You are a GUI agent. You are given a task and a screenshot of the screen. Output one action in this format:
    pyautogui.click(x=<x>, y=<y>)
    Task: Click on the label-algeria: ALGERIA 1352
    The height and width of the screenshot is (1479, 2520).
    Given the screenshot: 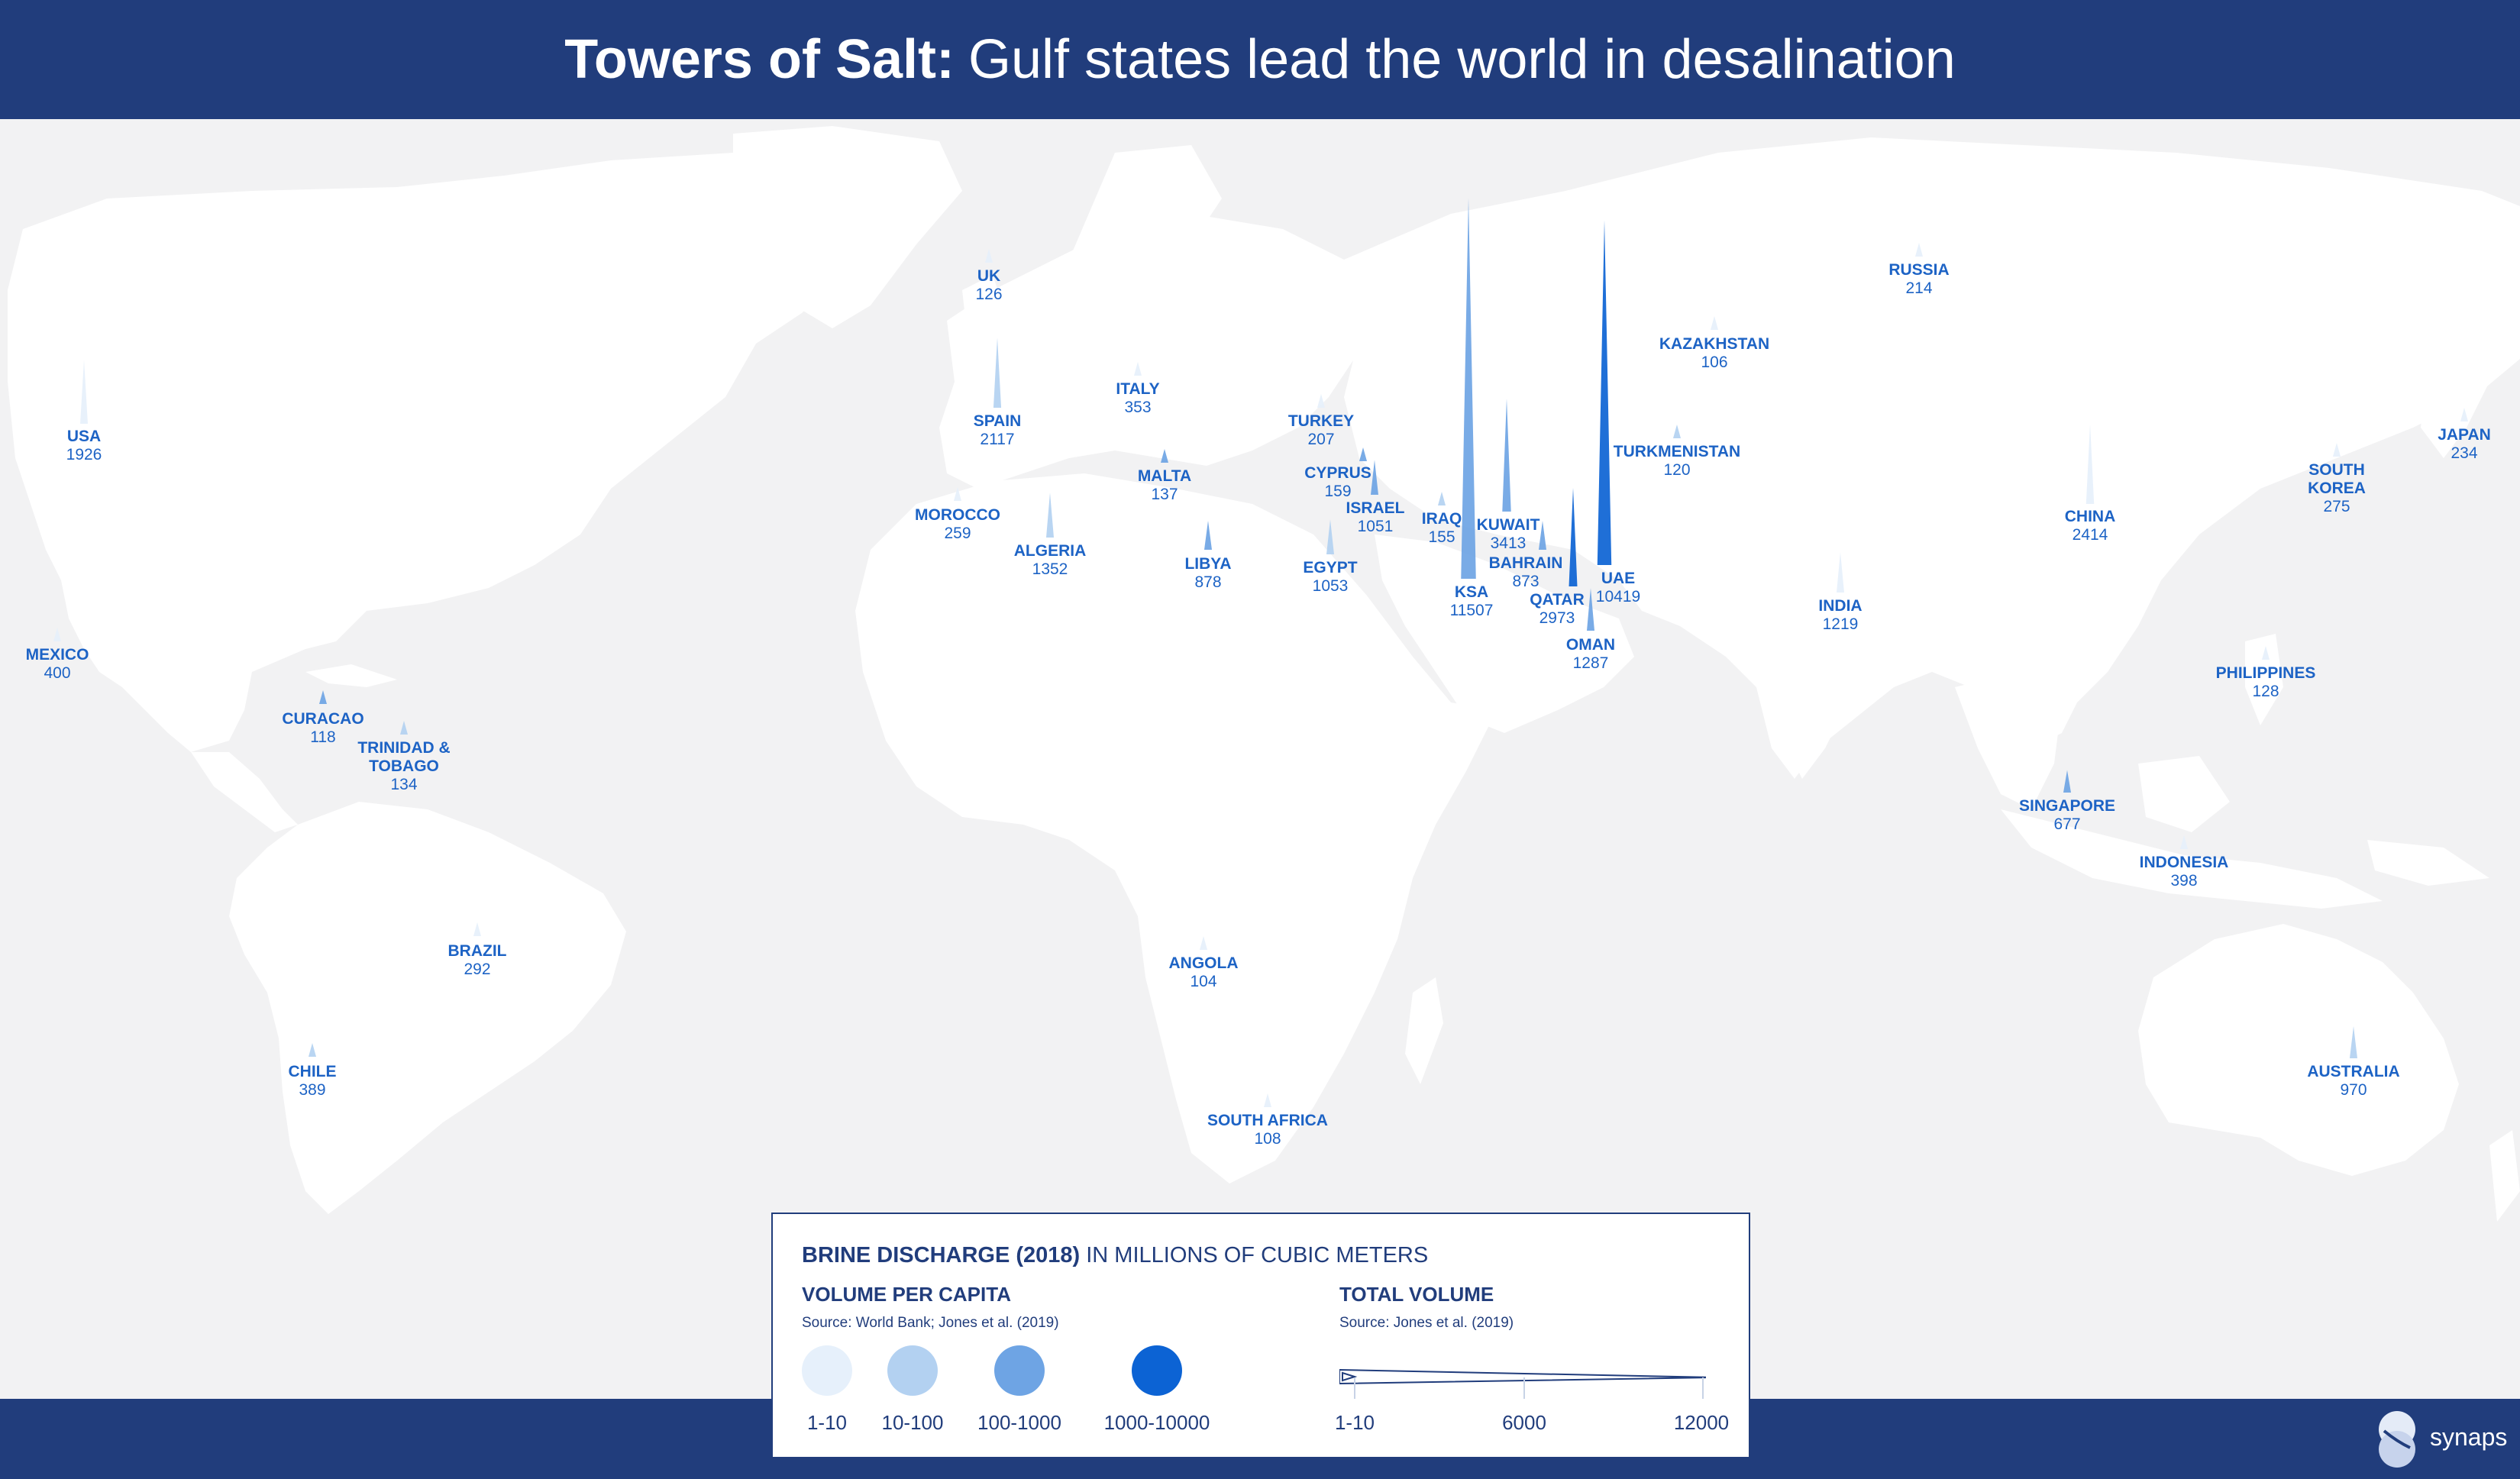 What is the action you would take?
    pyautogui.click(x=1050, y=560)
    